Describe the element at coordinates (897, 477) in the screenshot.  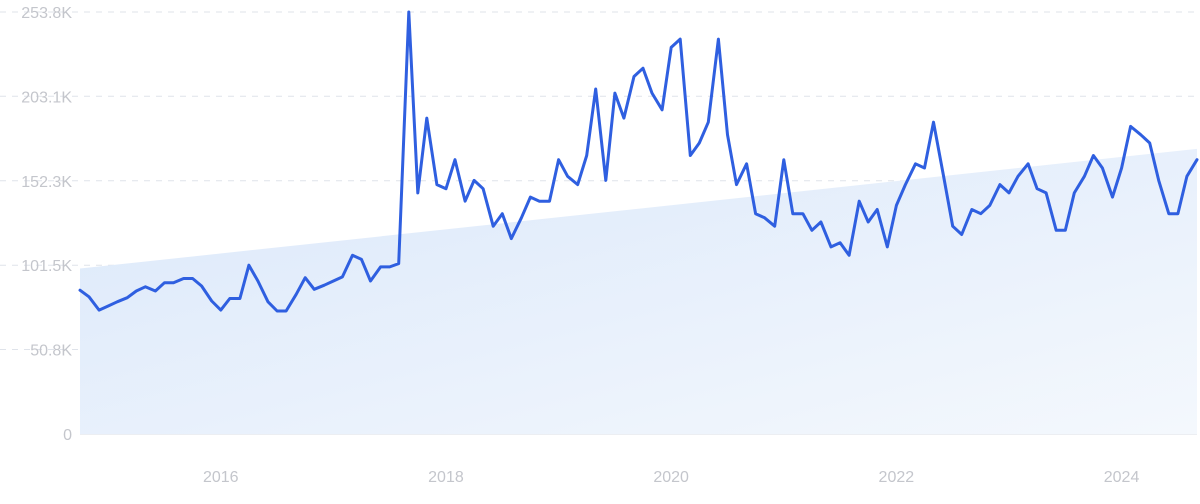
I see `x-tick-label: 2022` at that location.